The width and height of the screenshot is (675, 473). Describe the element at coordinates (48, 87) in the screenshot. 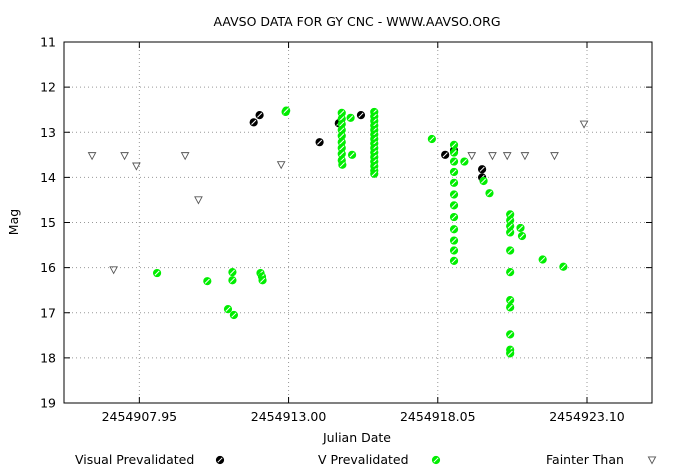

I see `y-tick-label: 12` at that location.